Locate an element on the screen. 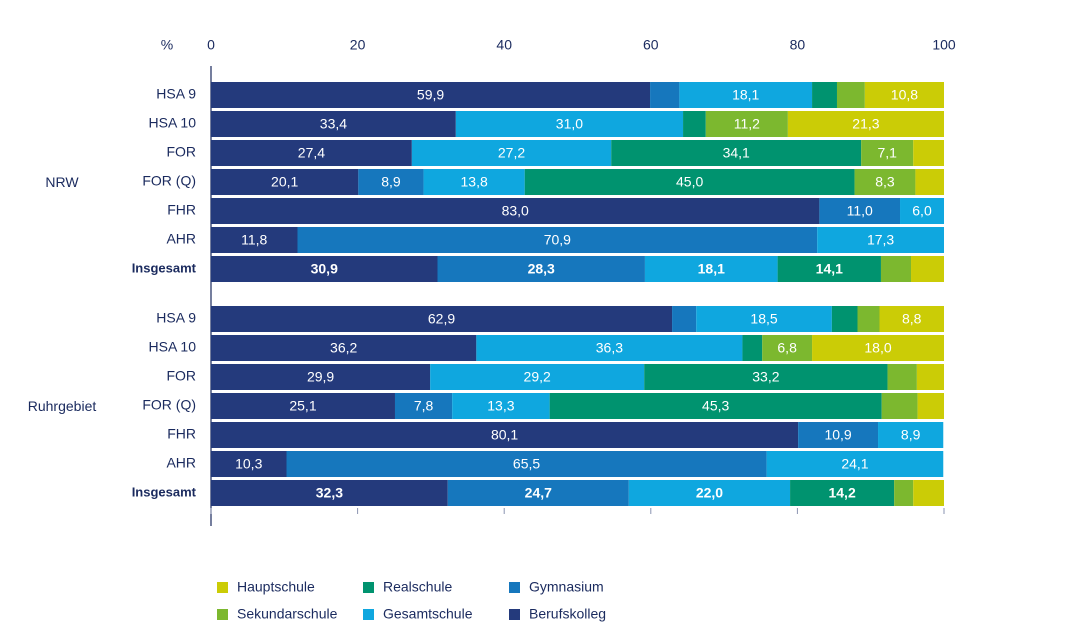 The image size is (1080, 632). bar-segment-nrw-for-sekundarschule is located at coordinates (887, 153).